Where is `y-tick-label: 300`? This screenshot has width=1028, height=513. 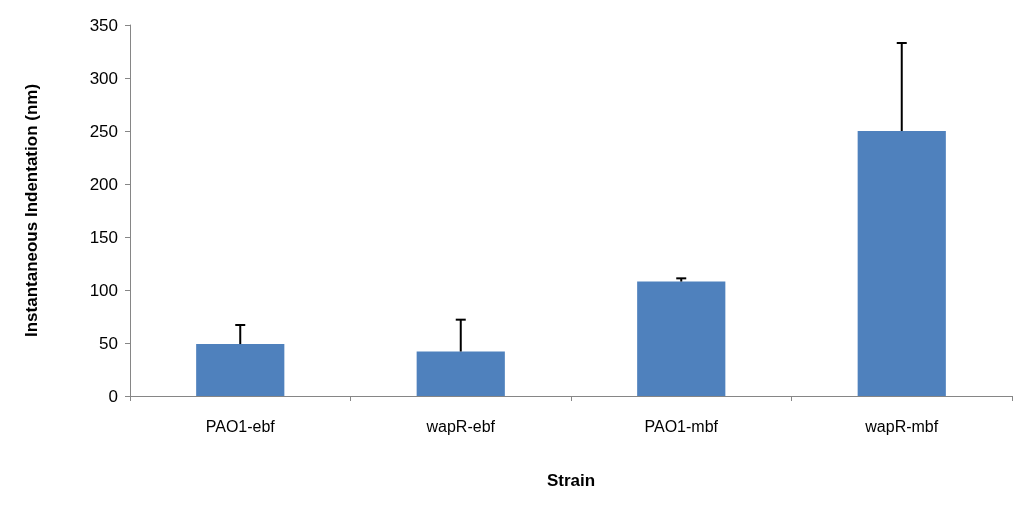
y-tick-label: 300 is located at coordinates (103, 78).